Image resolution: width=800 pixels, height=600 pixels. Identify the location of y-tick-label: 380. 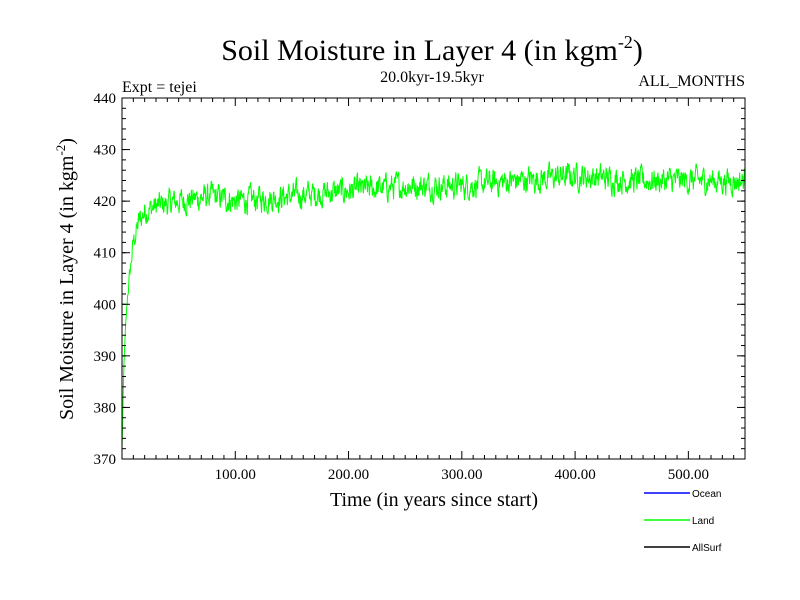
(105, 408).